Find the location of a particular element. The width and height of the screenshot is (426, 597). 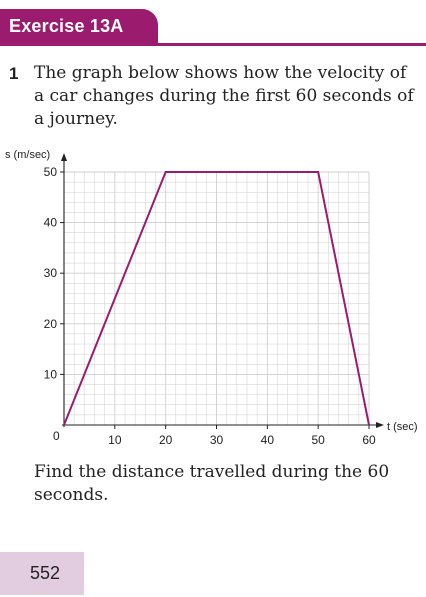

exercise-header-tab is located at coordinates (79, 27).